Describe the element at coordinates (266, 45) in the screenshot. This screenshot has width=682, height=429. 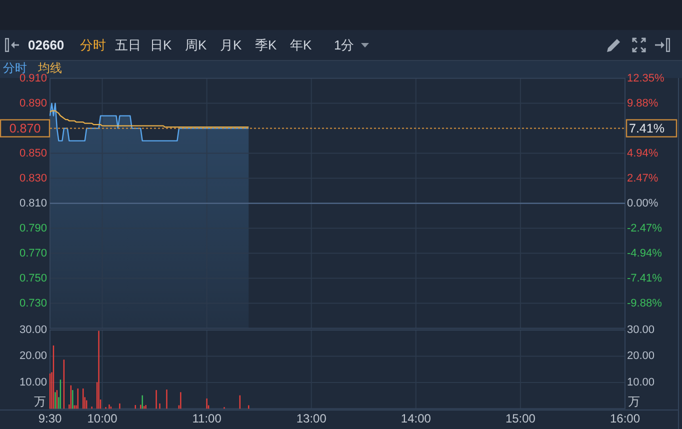
I see `text: 季K` at that location.